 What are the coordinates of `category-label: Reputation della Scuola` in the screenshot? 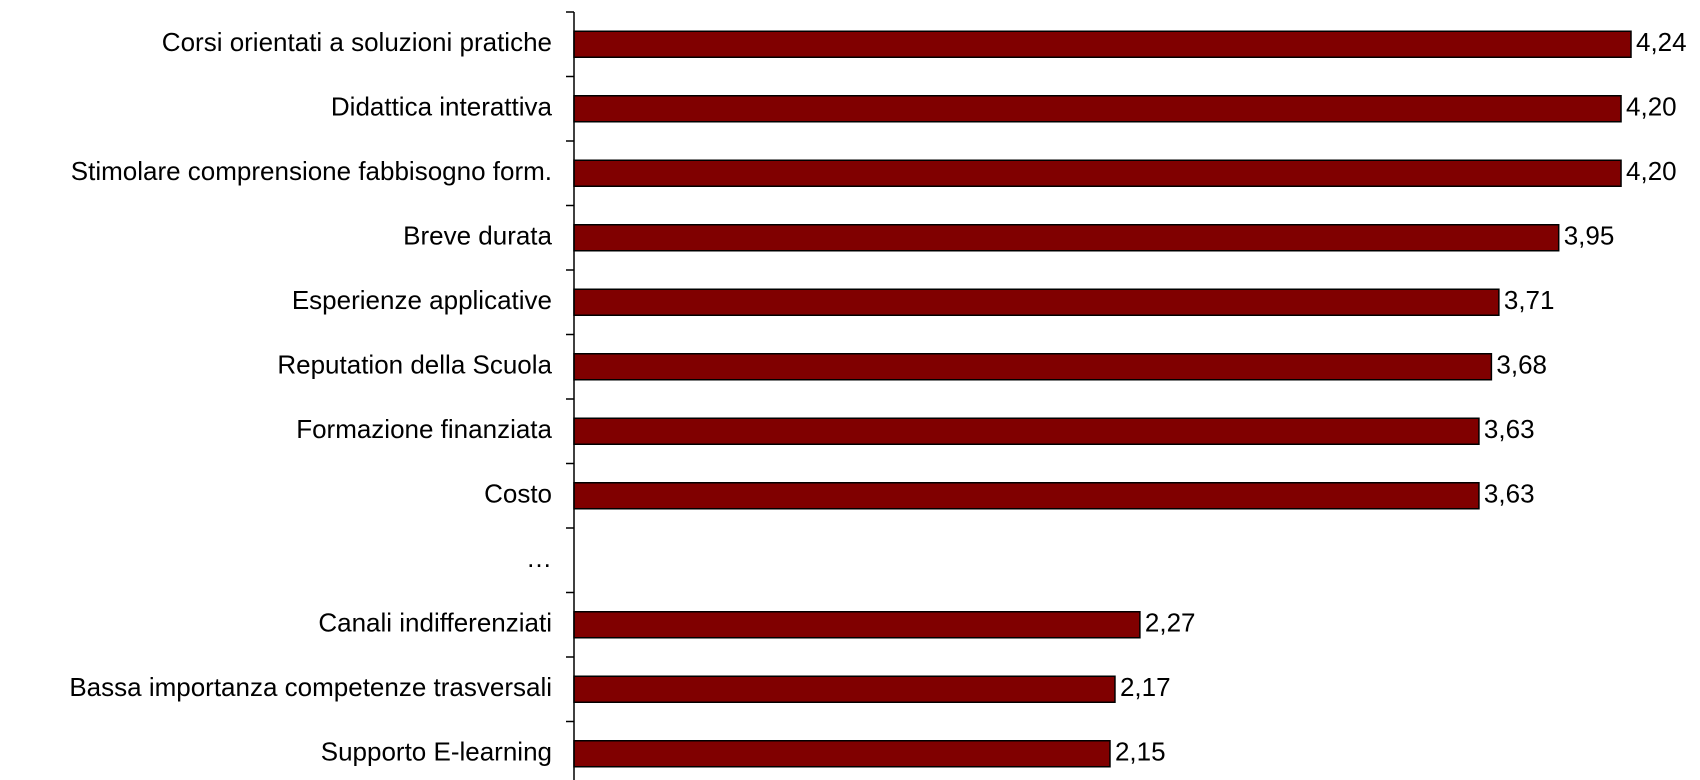 It's located at (414, 365).